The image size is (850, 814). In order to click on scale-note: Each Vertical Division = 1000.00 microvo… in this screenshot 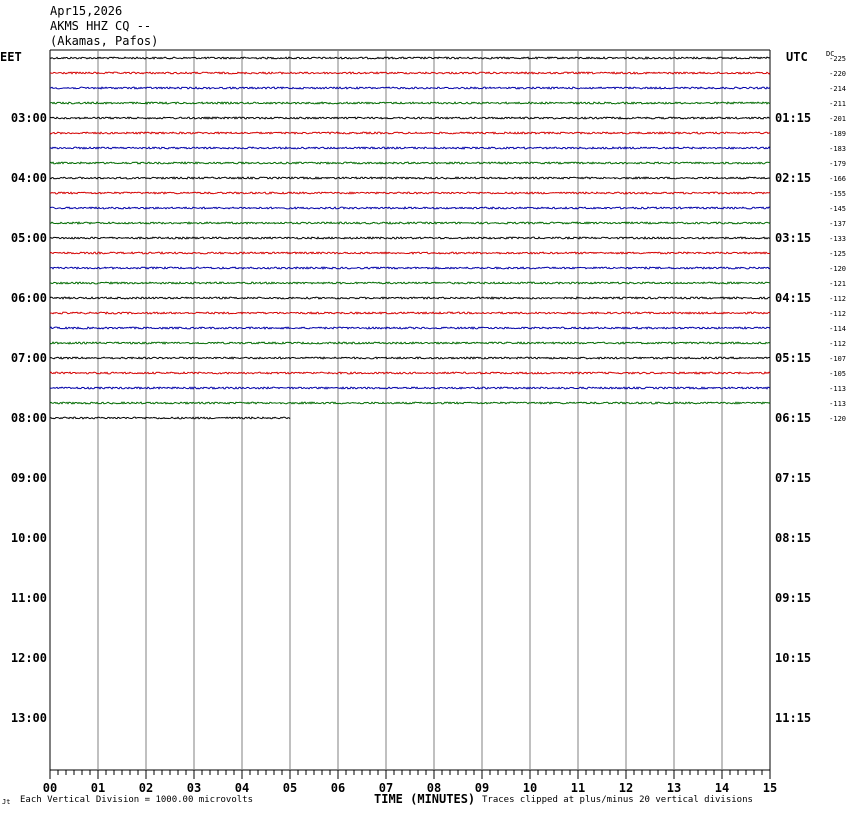, I will do `click(136, 800)`.